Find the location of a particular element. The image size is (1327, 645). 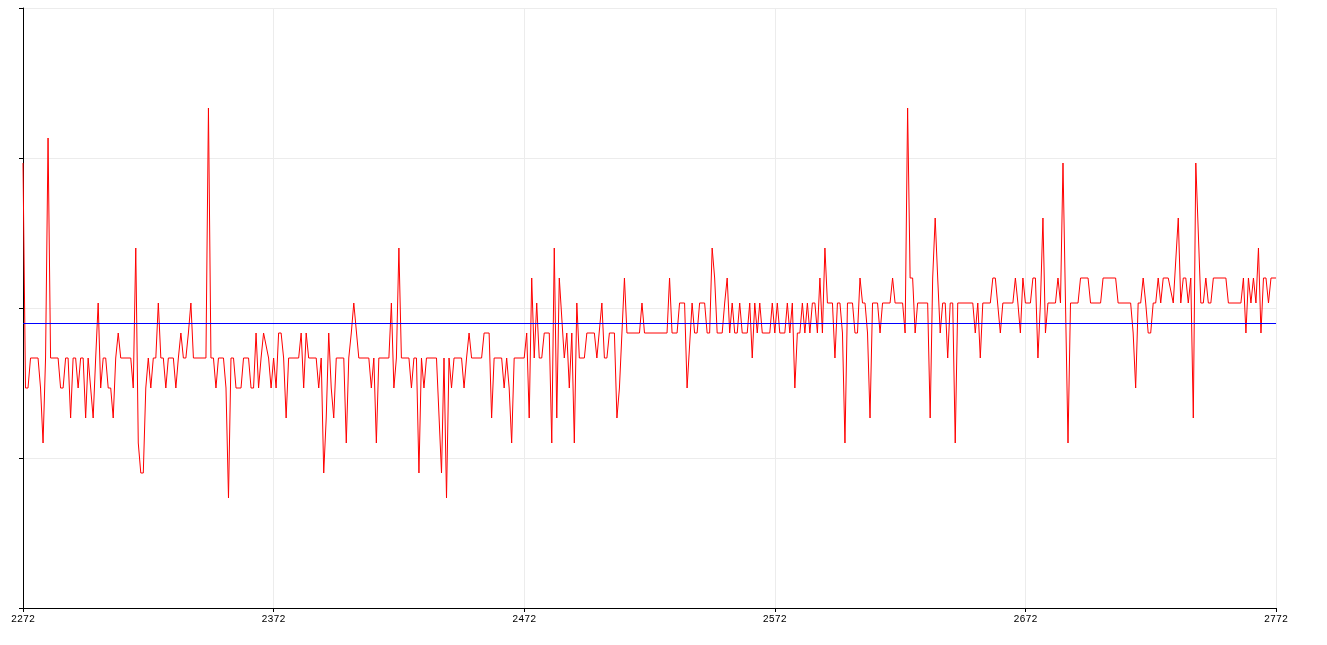

x-tick-label: 2272 is located at coordinates (23, 619).